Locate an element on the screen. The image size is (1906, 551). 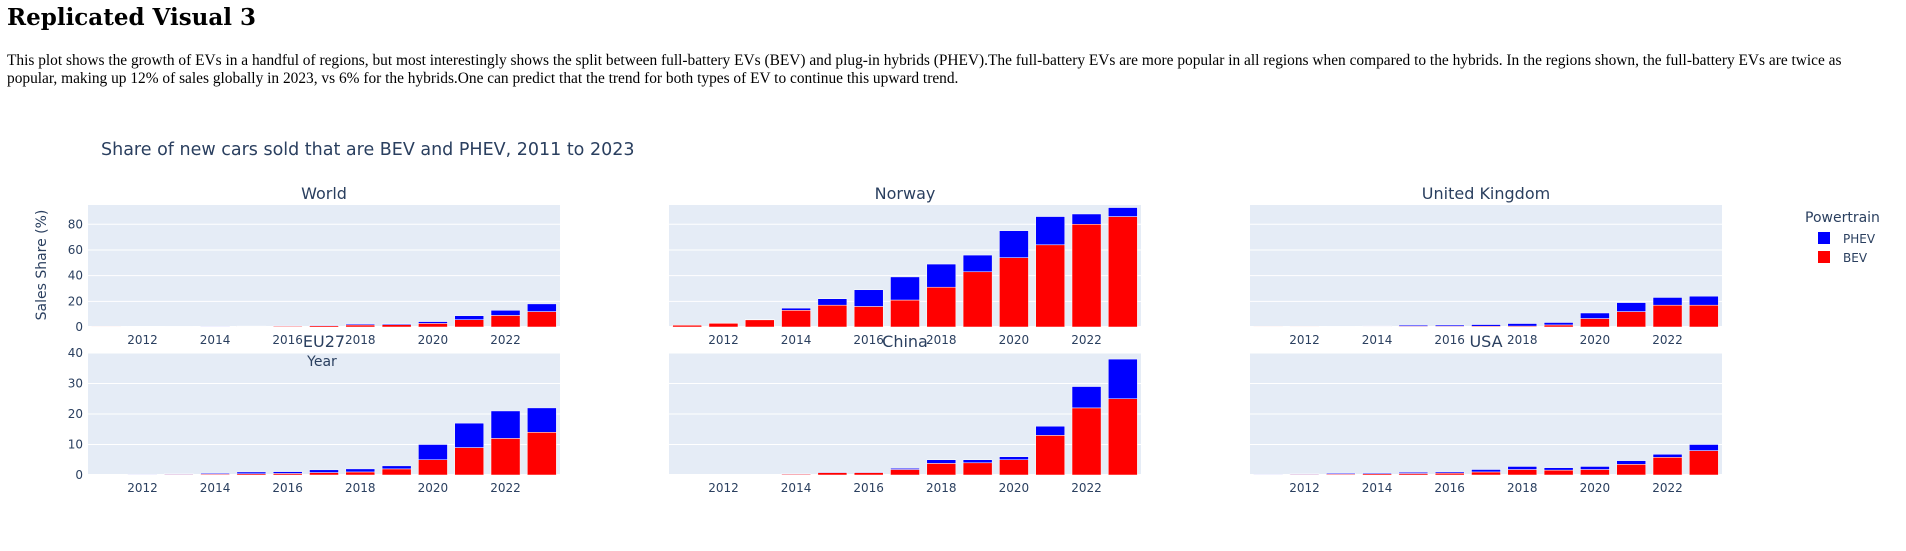
y-axis-label: Sales Share (%) is located at coordinates (42, 265).